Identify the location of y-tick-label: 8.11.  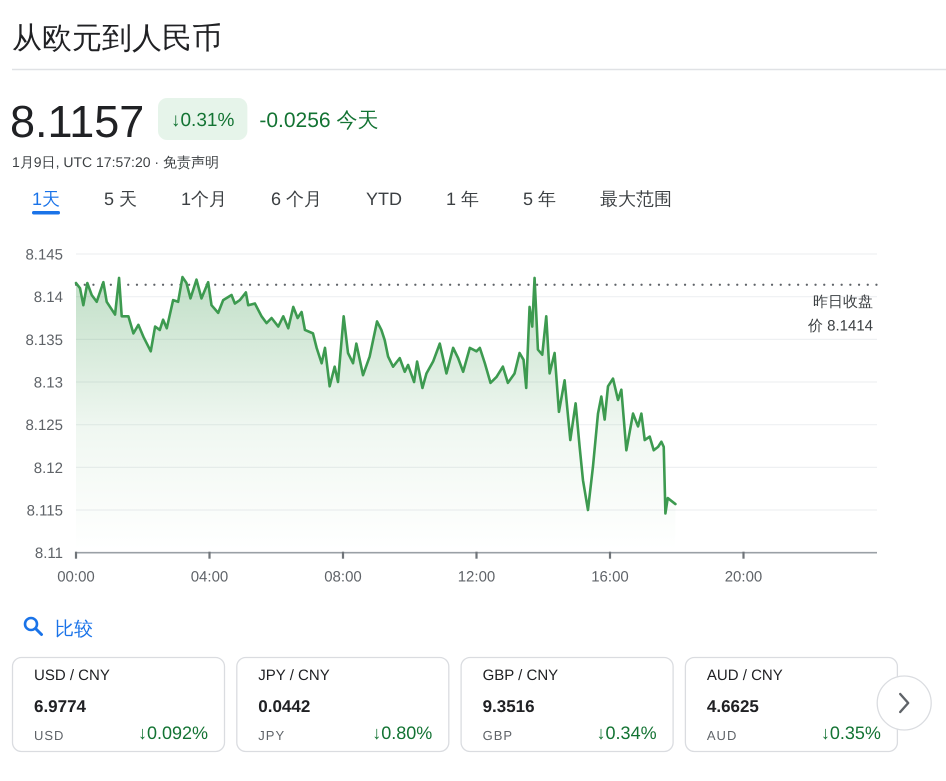
(48, 553).